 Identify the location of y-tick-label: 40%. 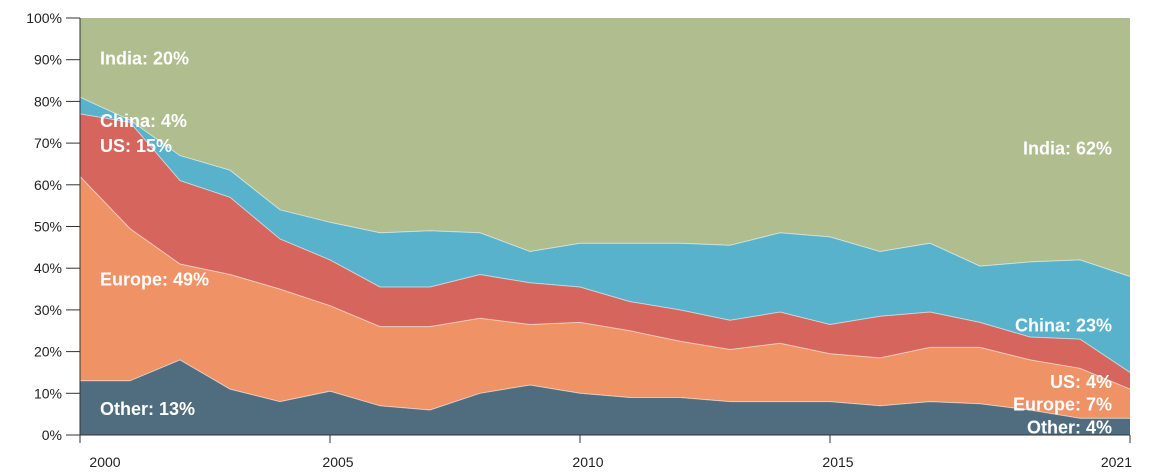
(48, 268).